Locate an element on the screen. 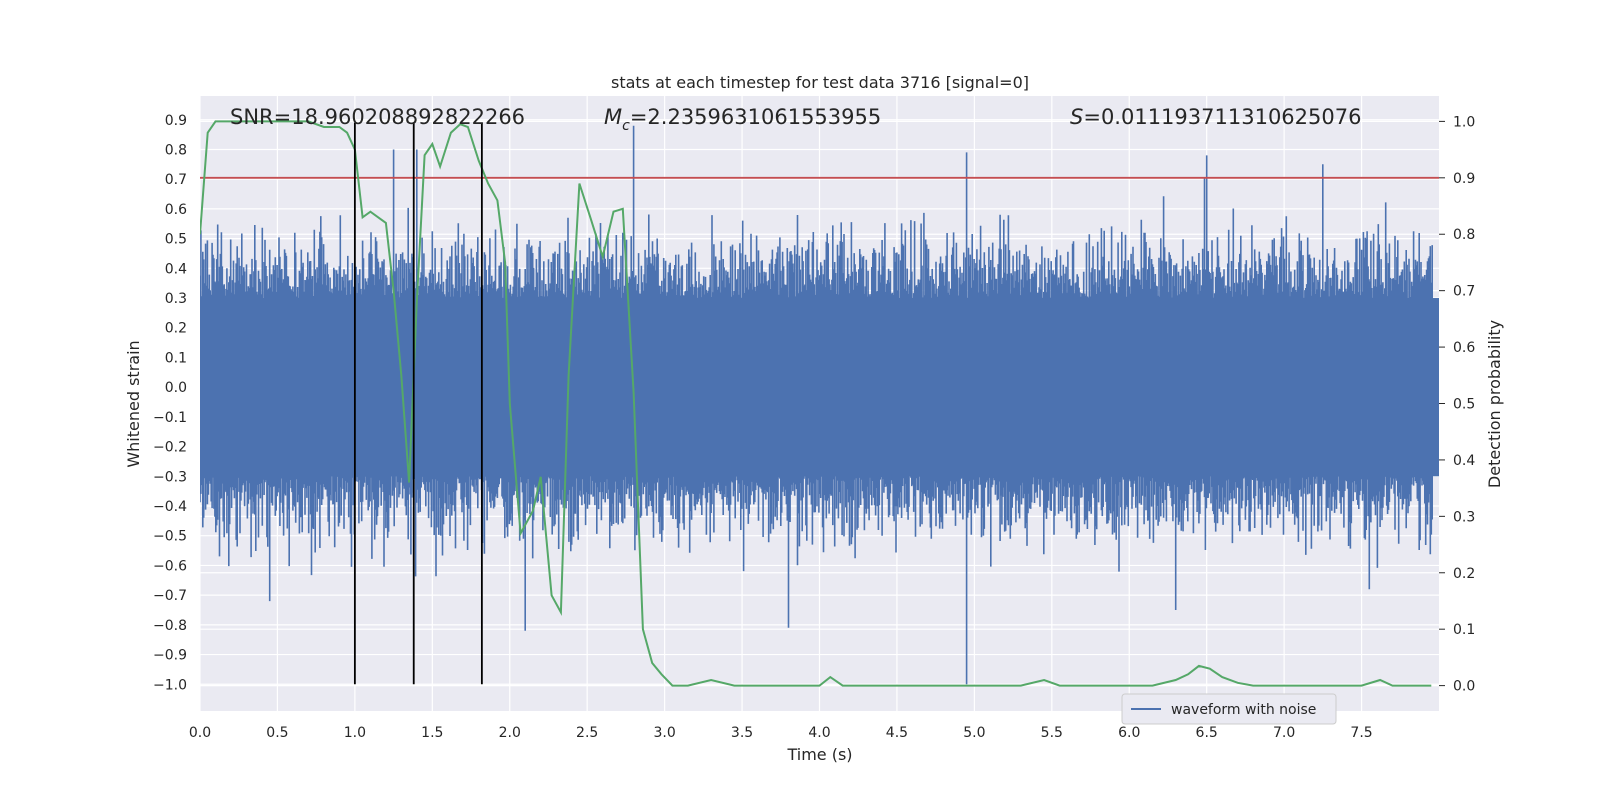 The height and width of the screenshot is (800, 1600). y-tick-label: −0.1 is located at coordinates (170, 418).